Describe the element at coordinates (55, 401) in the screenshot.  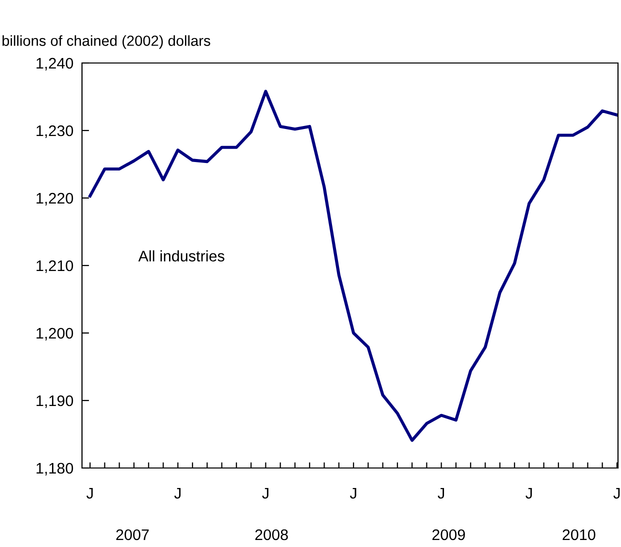
I see `y-tick-label: 1,190` at that location.